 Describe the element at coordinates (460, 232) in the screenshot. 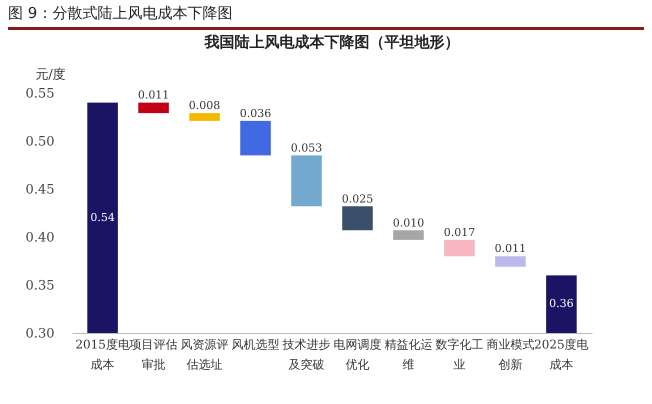

I see `data-label: 0.017` at that location.